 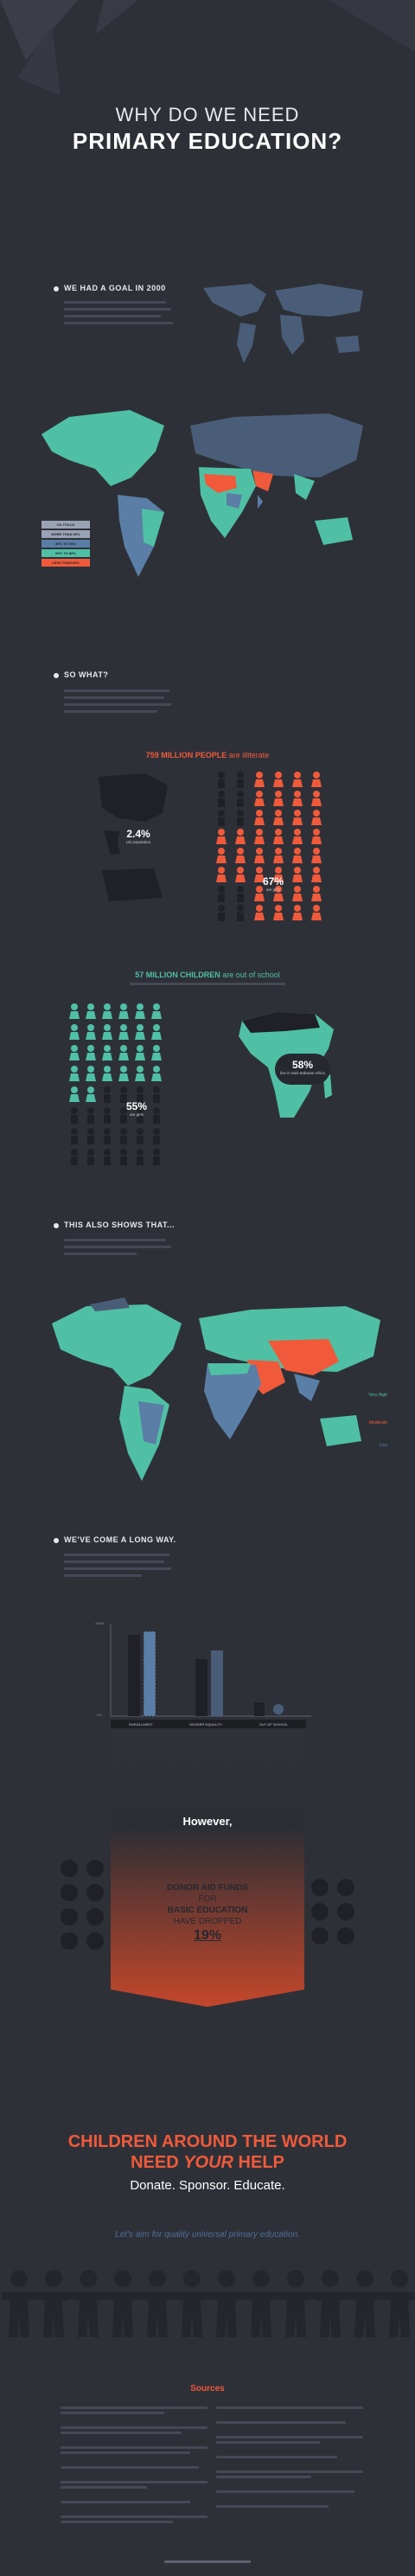 What do you see at coordinates (66, 553) in the screenshot?
I see `legend-60-80: 60% TO 80%` at bounding box center [66, 553].